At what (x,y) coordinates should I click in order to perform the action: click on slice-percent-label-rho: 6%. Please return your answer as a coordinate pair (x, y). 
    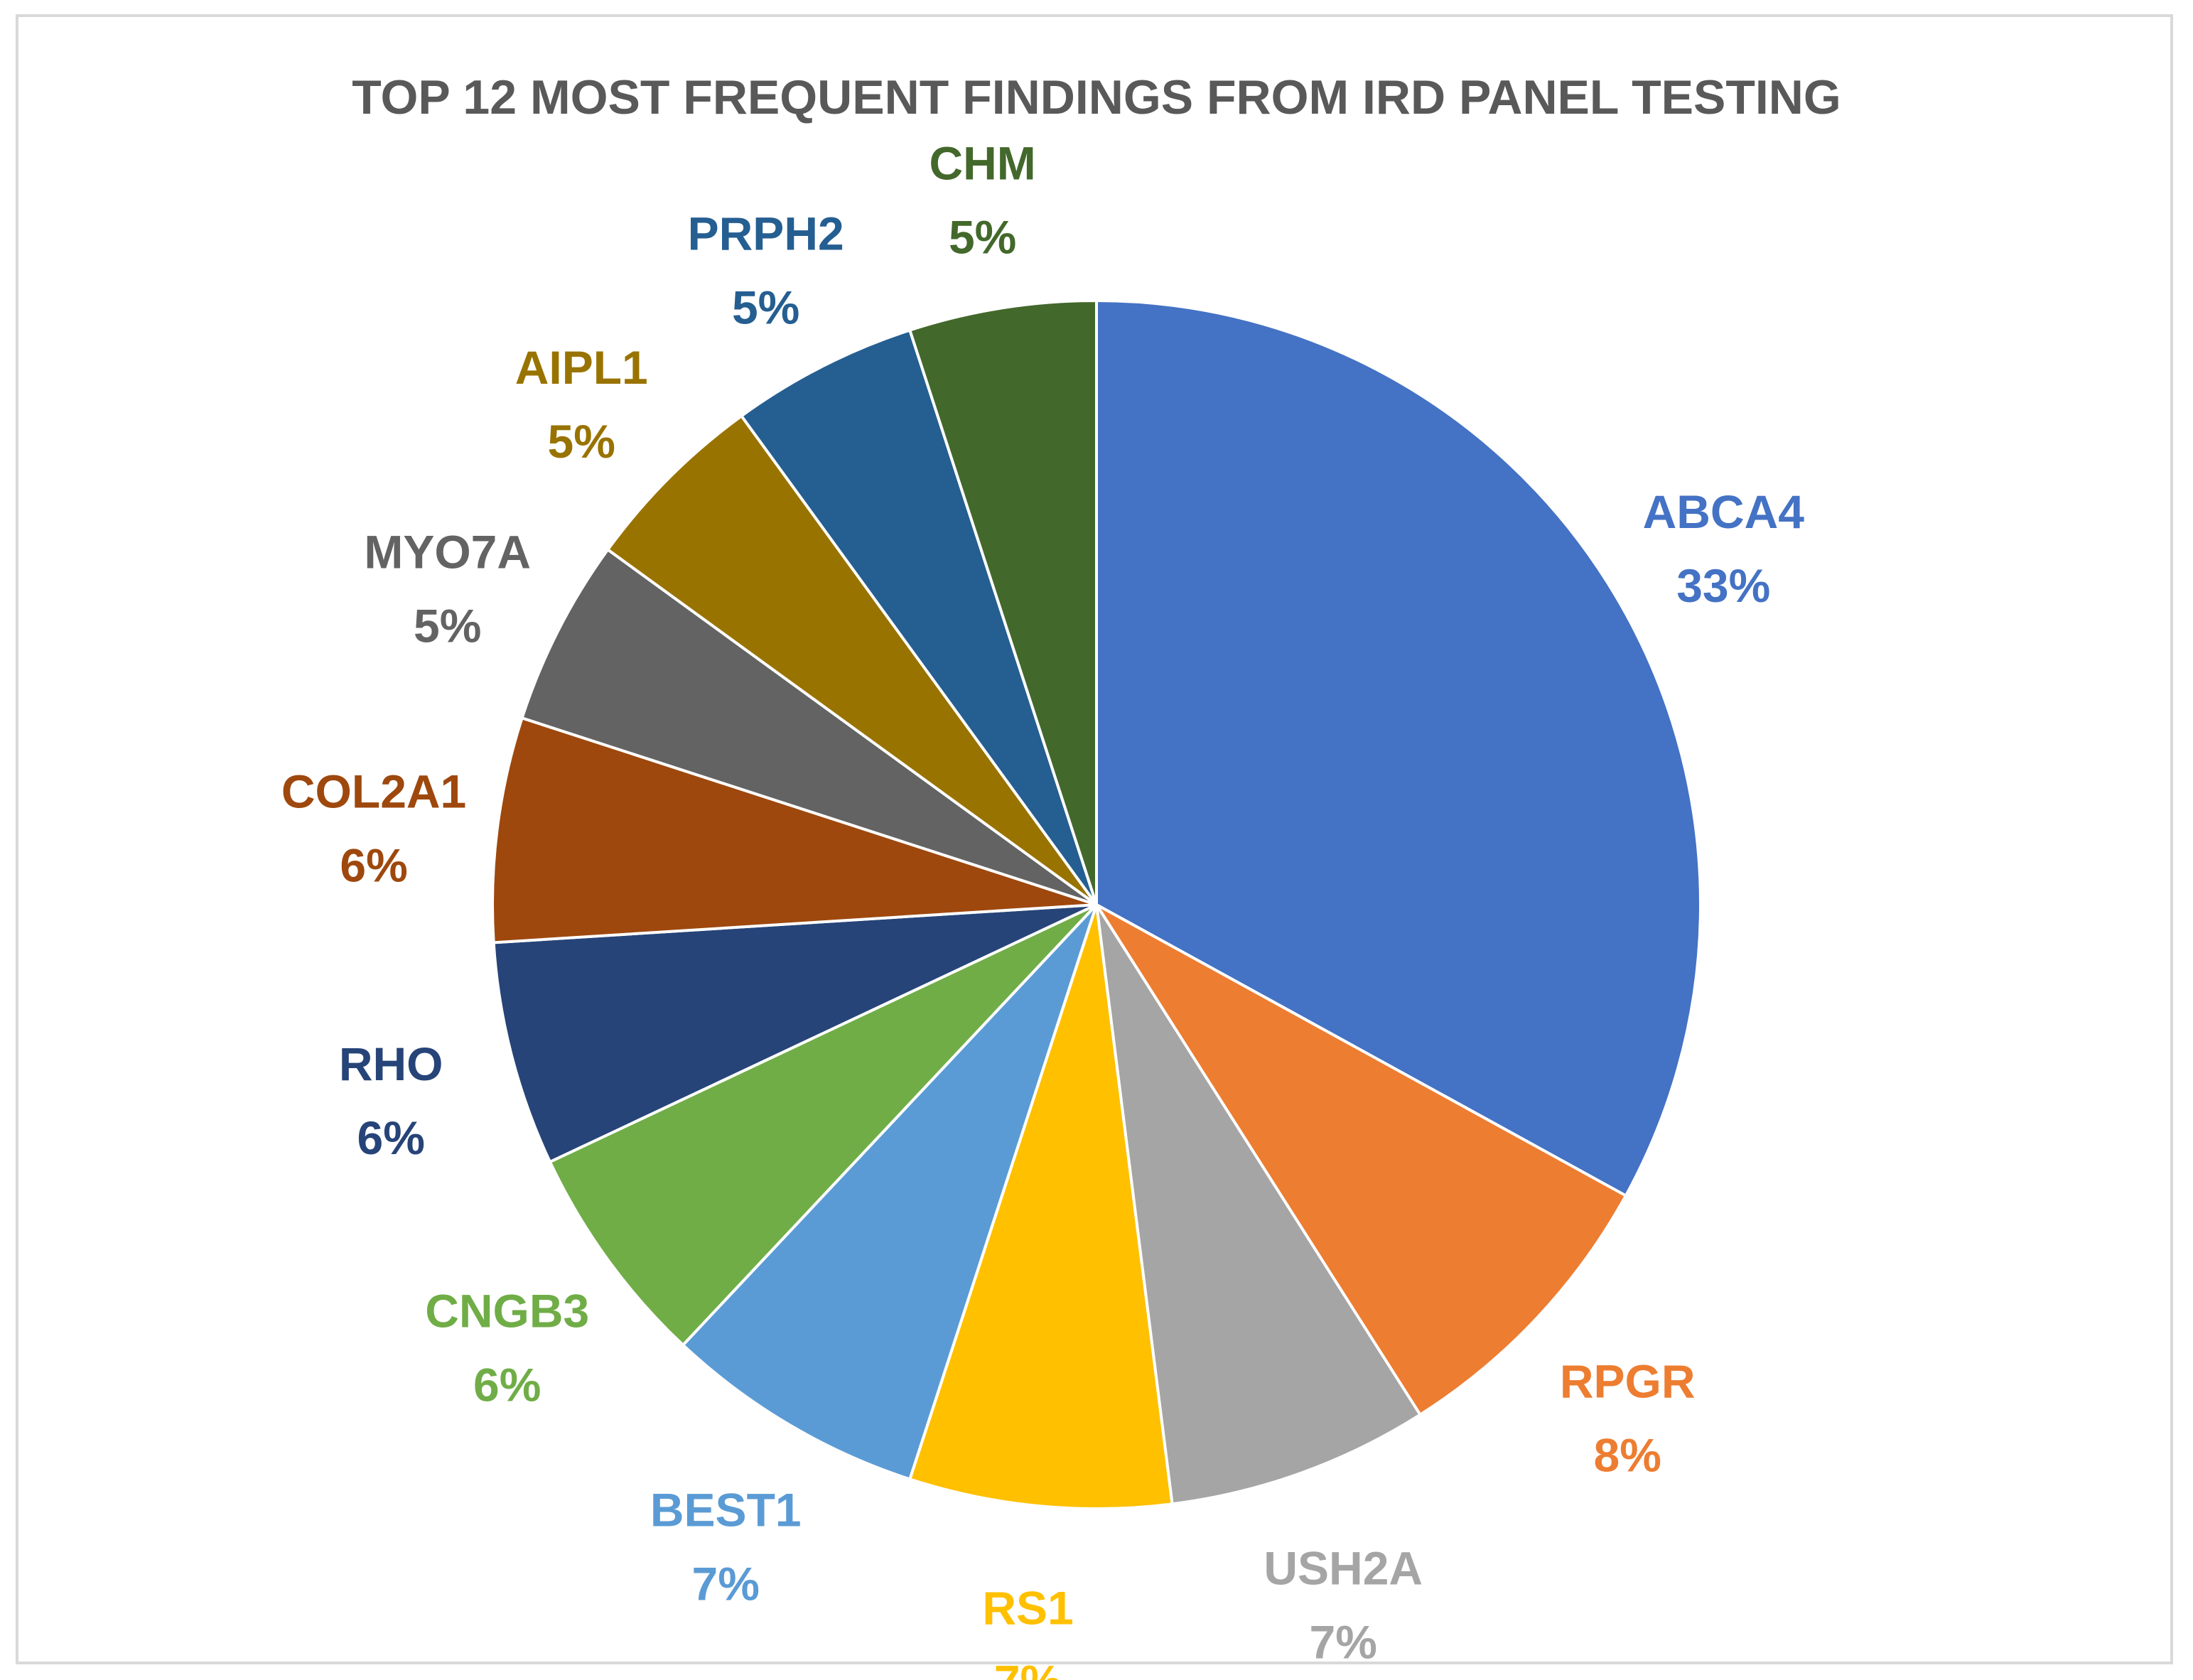
    Looking at the image, I should click on (391, 1138).